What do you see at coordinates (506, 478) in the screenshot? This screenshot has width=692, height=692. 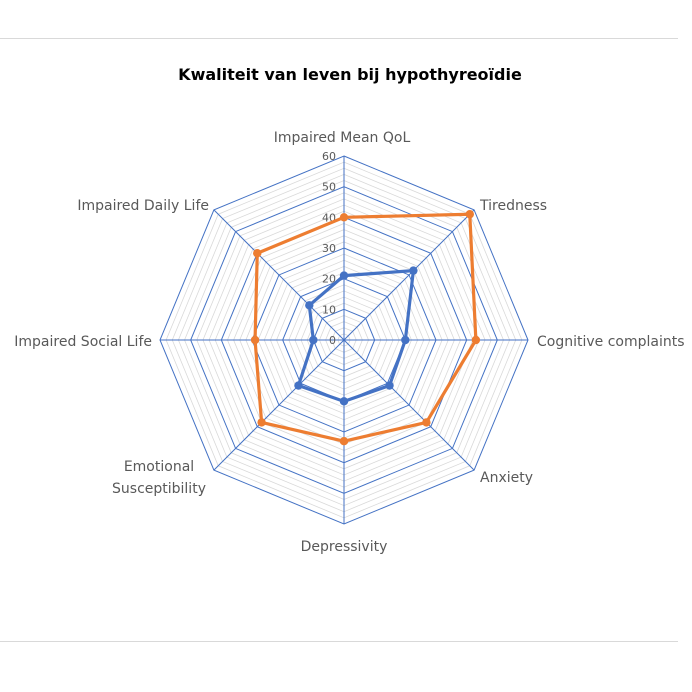 I see `category-label: Anxiety` at bounding box center [506, 478].